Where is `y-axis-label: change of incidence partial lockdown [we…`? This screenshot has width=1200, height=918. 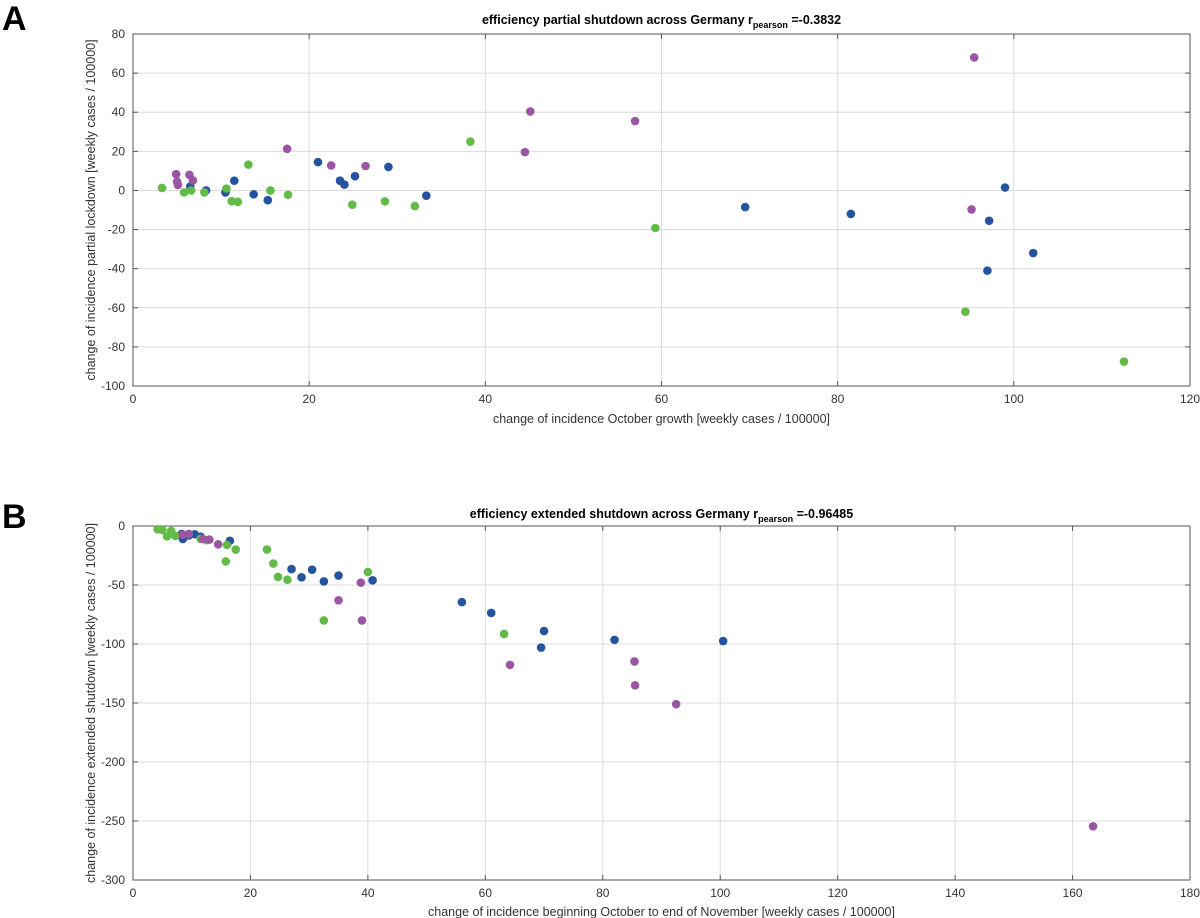 y-axis-label: change of incidence partial lockdown [we… is located at coordinates (91, 209).